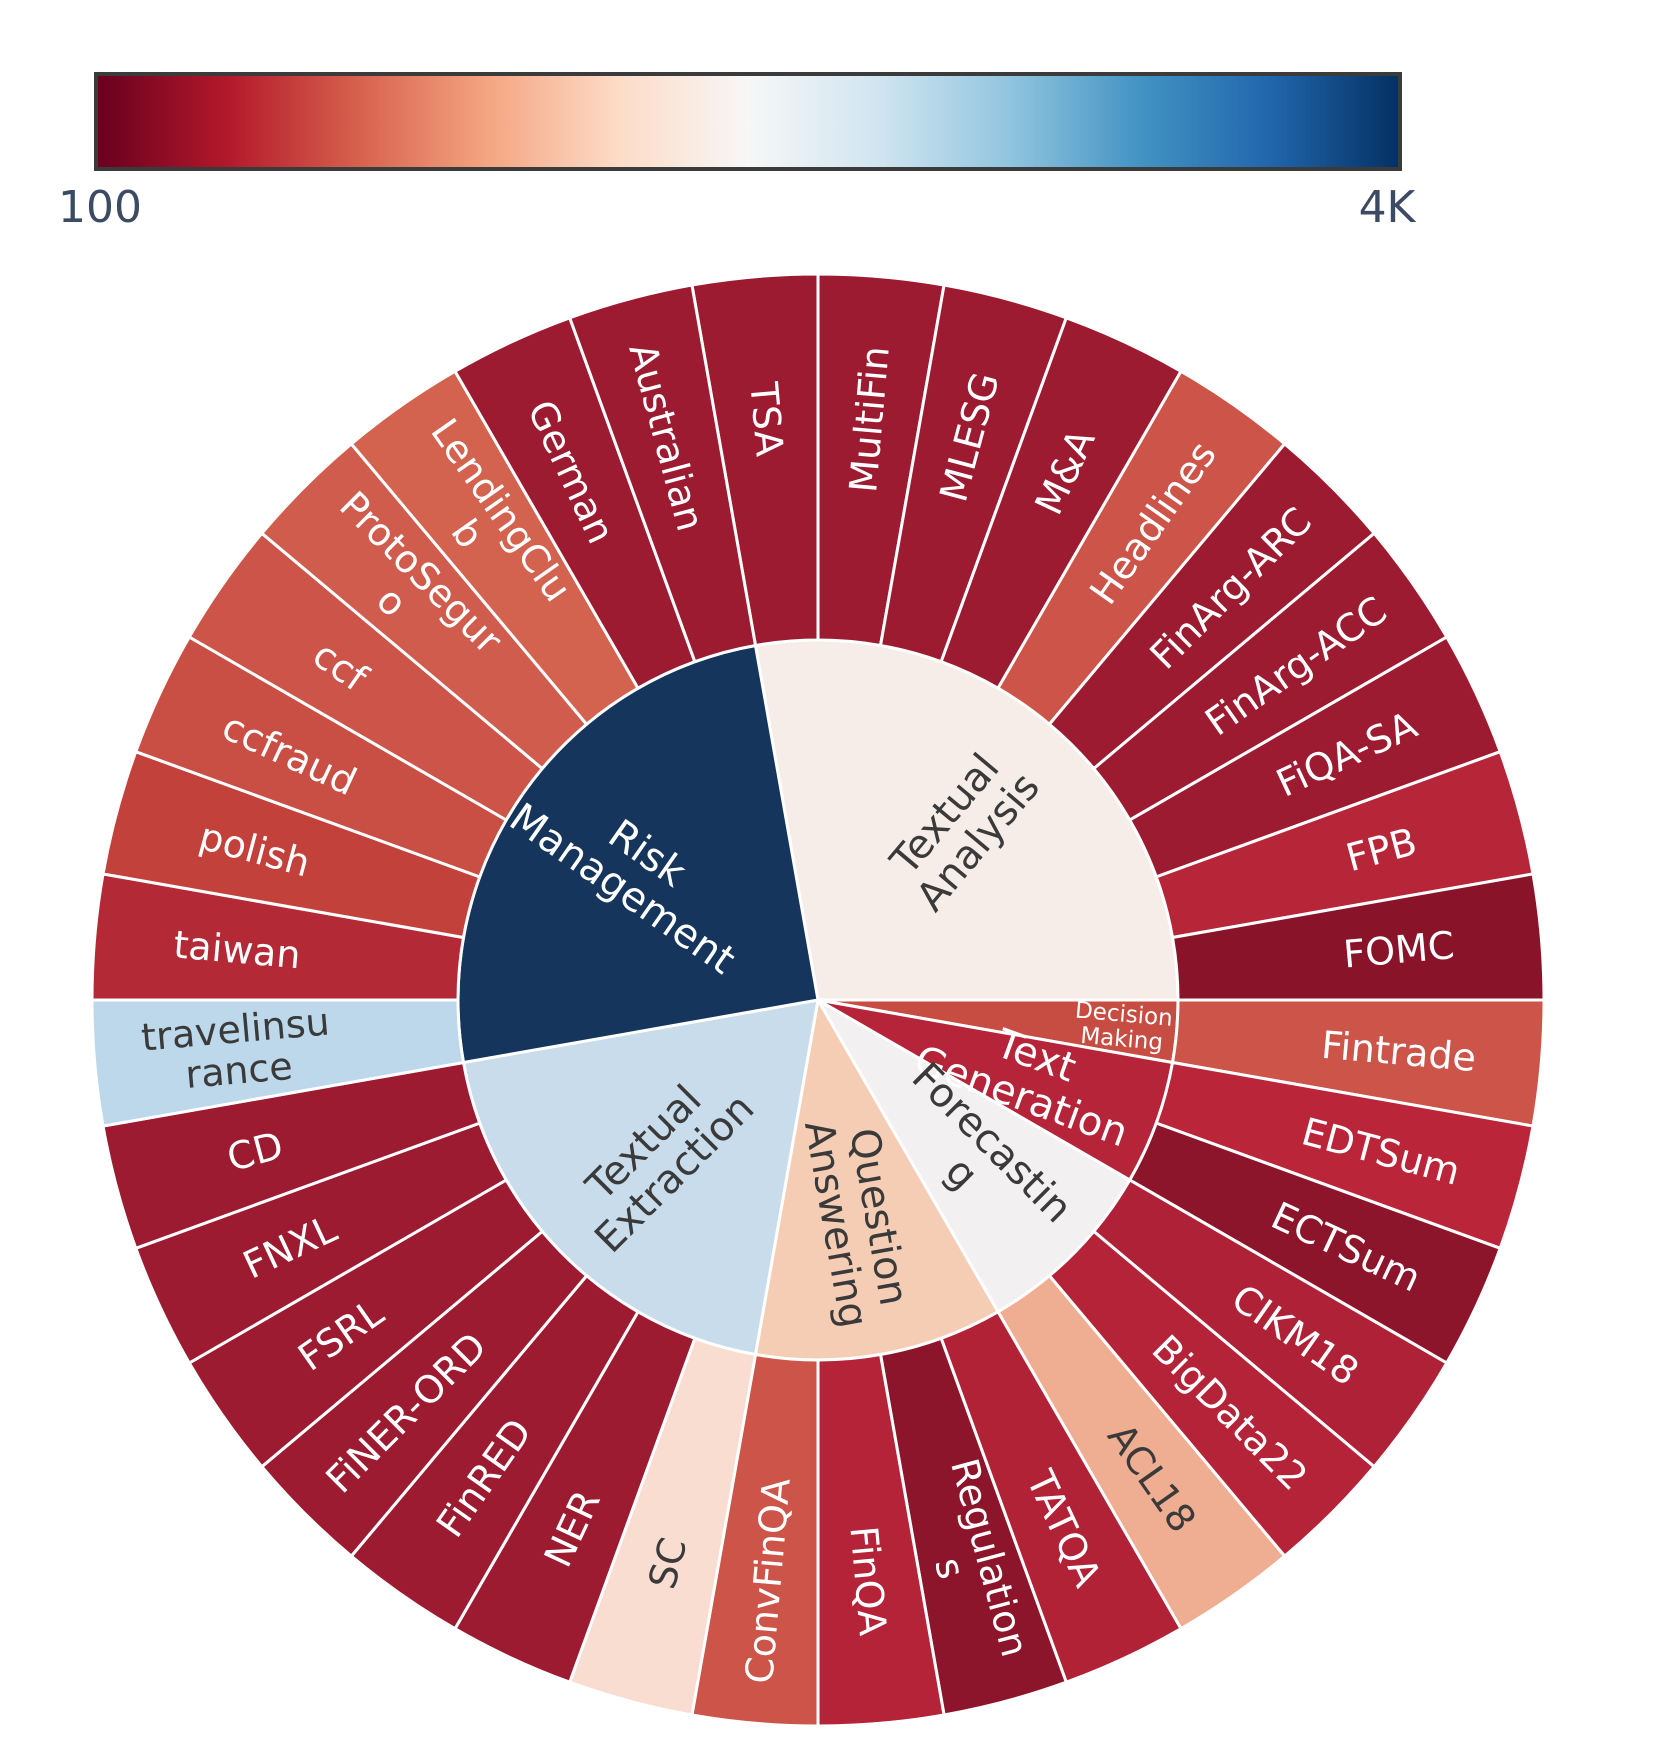 Image resolution: width=1659 pixels, height=1747 pixels. Describe the element at coordinates (766, 418) in the screenshot. I see `segment-label-tsa: TSA` at that location.